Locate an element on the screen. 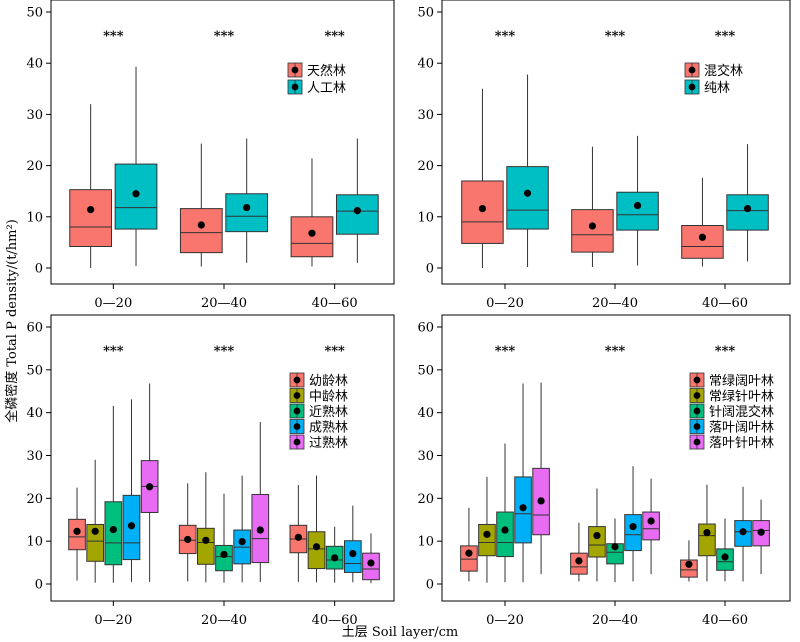  legend-item: 天然林 is located at coordinates (316, 70).